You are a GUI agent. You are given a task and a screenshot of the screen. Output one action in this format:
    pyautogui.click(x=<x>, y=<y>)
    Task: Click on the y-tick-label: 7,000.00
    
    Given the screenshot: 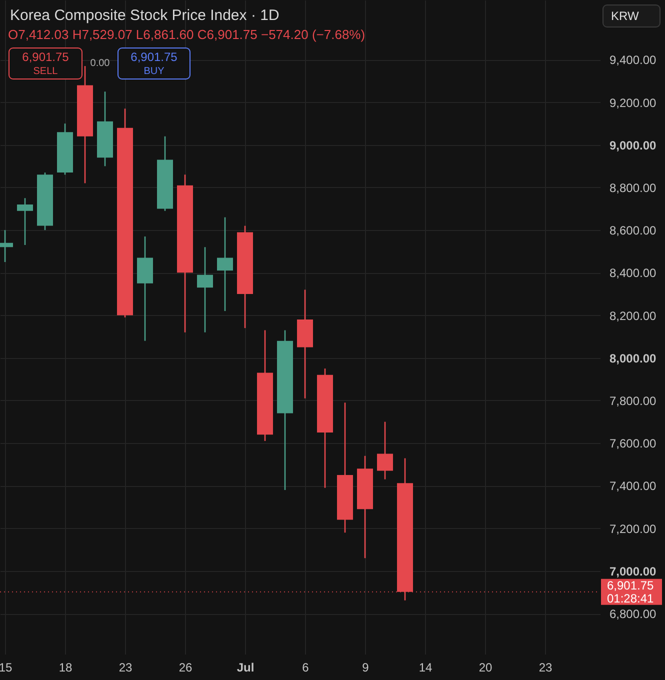 What is the action you would take?
    pyautogui.click(x=633, y=571)
    